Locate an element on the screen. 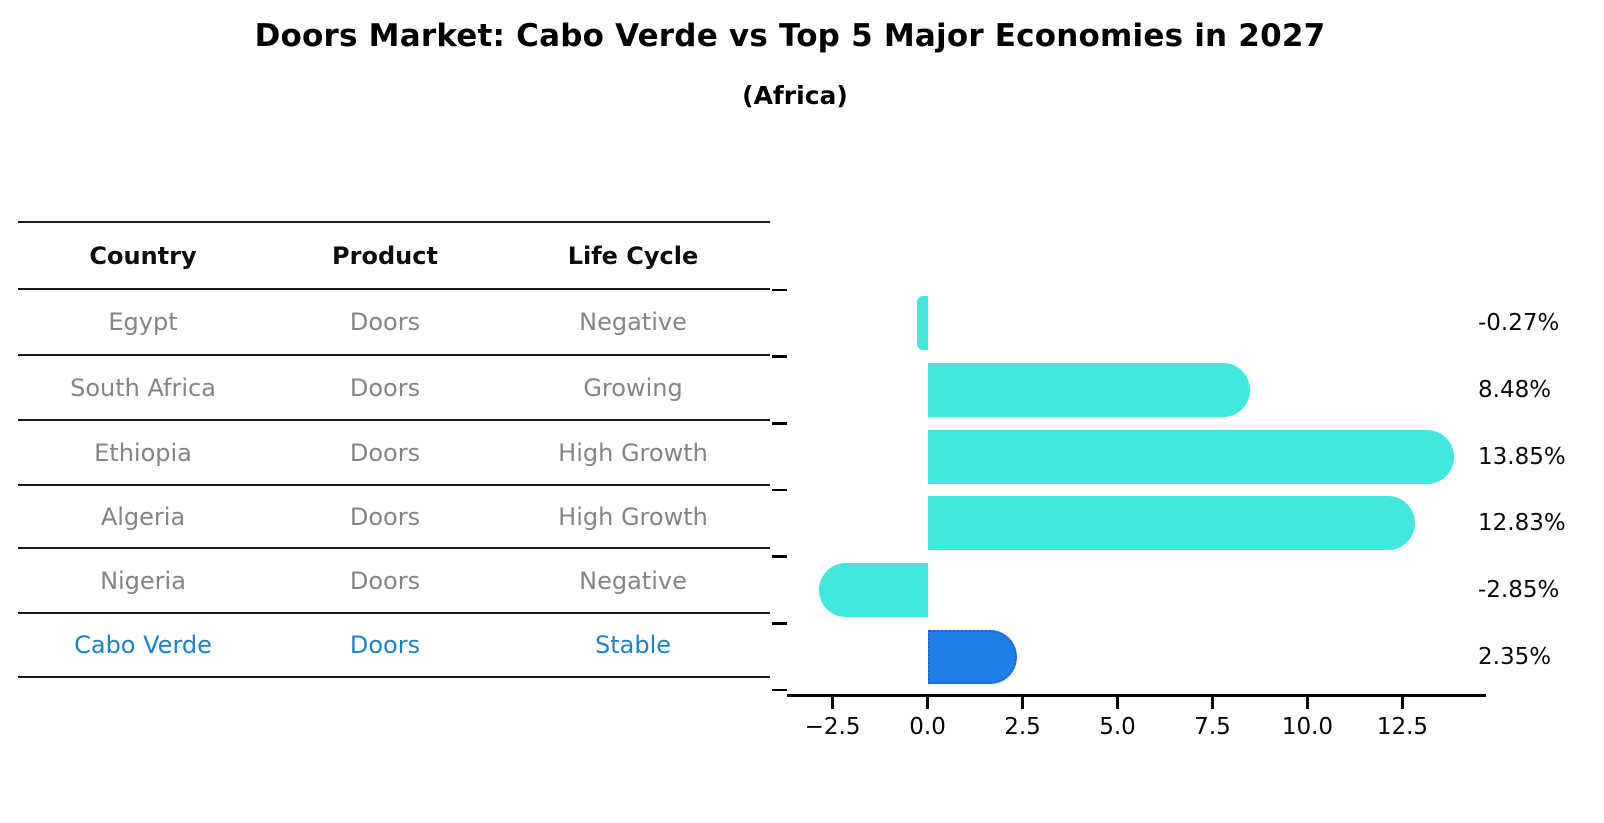 The image size is (1604, 823). x-axis-line is located at coordinates (1136, 695).